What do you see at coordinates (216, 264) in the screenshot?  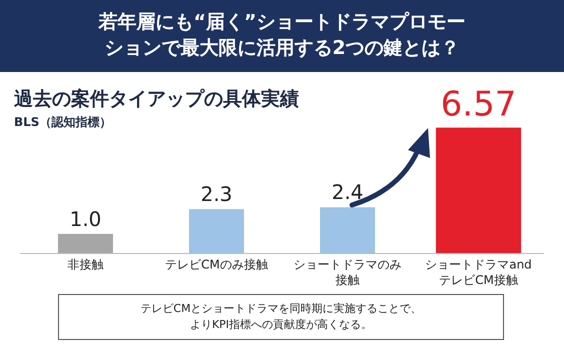 I see `x-tick-label: テレビCMのみ接触` at bounding box center [216, 264].